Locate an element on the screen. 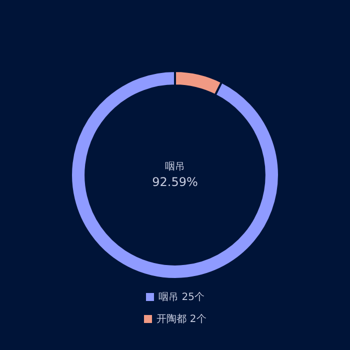  legend-label: 开陶都 2个 is located at coordinates (181, 319).